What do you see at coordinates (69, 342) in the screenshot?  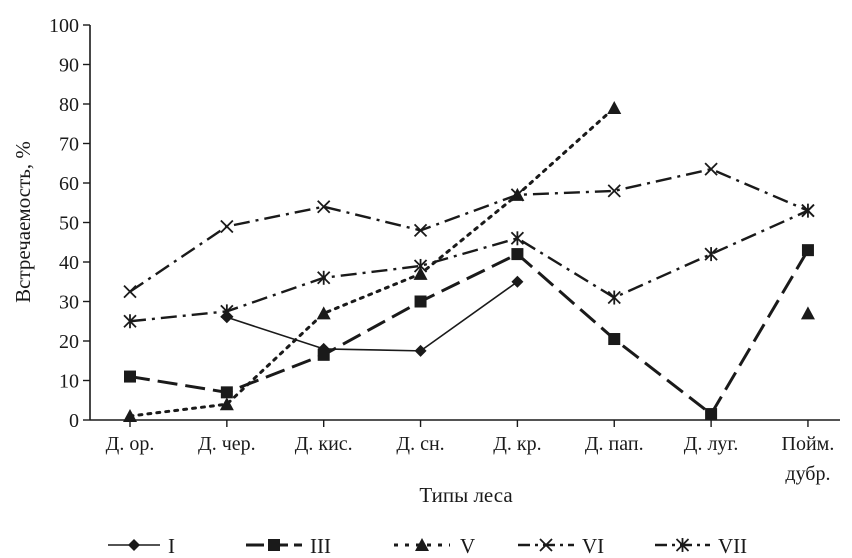 I see `y-tick-label: 20` at bounding box center [69, 342].